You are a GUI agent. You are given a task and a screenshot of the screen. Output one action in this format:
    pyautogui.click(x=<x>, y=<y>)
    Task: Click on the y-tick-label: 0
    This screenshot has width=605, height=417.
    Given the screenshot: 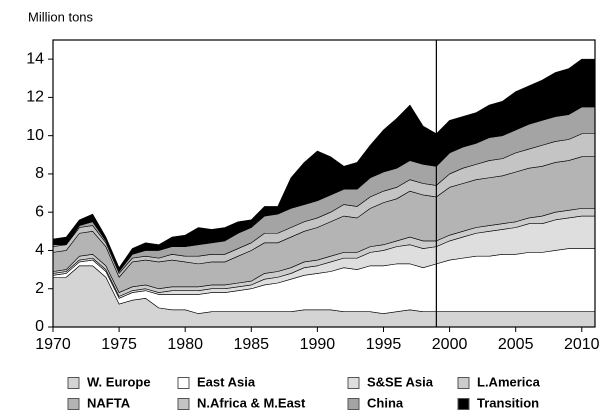 What is the action you would take?
    pyautogui.click(x=39, y=326)
    